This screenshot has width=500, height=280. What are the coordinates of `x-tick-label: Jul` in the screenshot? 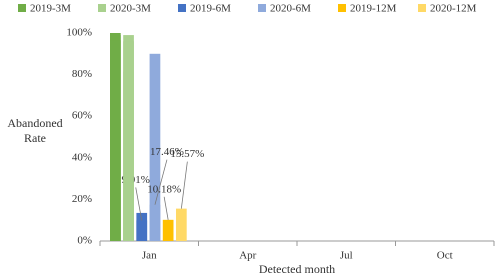 It's located at (346, 256).